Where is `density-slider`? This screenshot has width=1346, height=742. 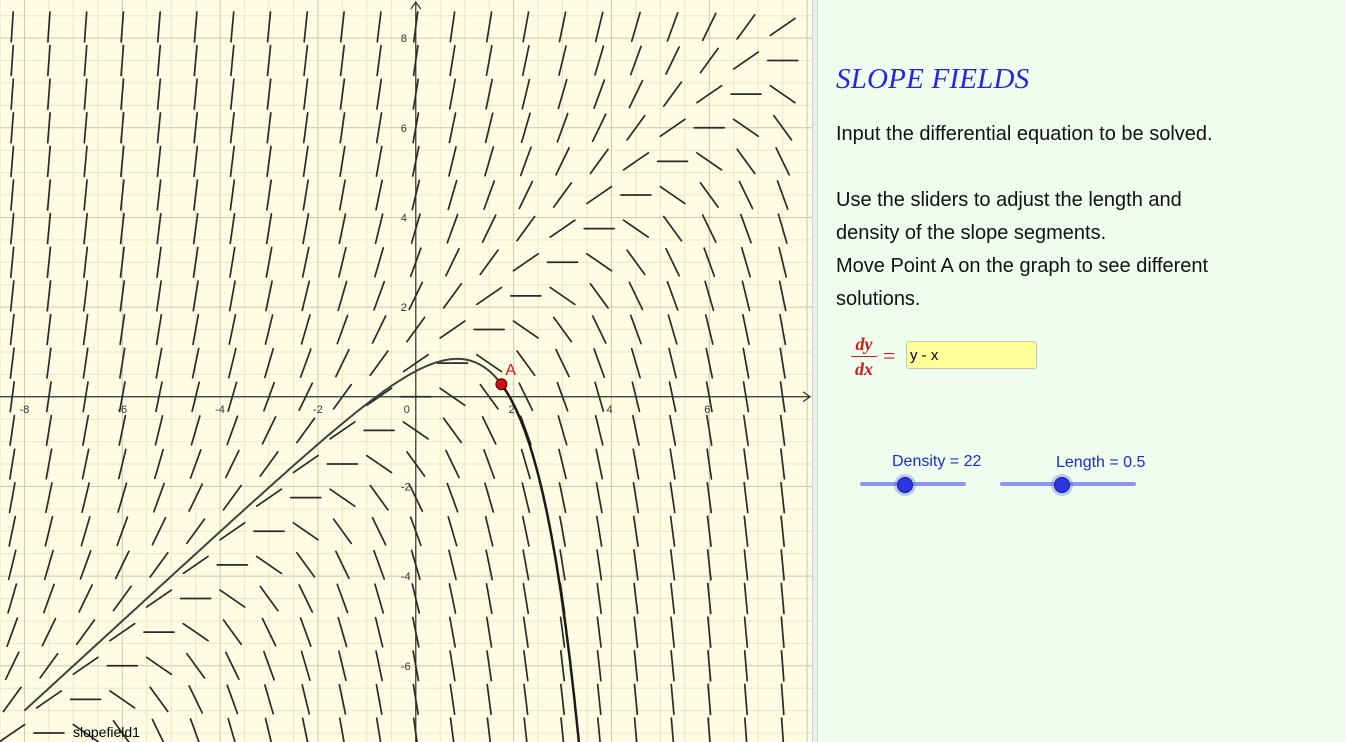 density-slider is located at coordinates (913, 484).